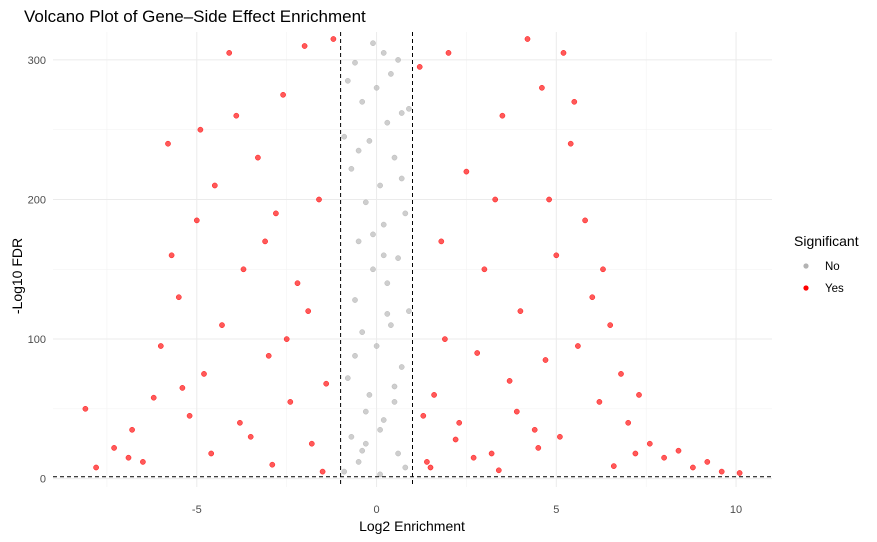 This screenshot has height=542, width=877. I want to click on legend-label-yes: Yes, so click(834, 289).